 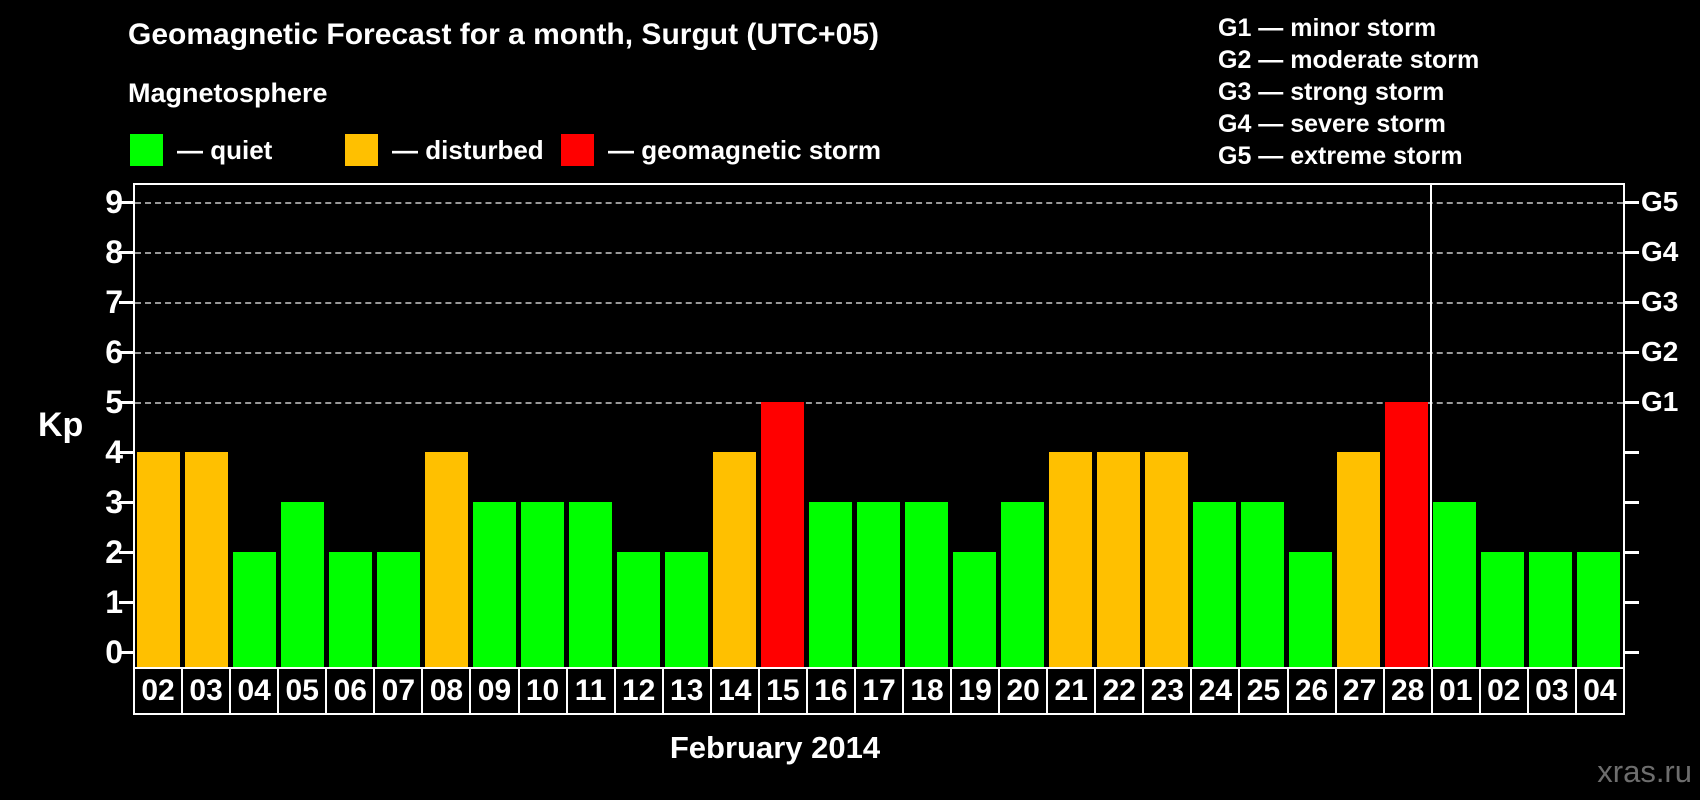 I want to click on y-tick-label: 3, so click(x=114, y=502).